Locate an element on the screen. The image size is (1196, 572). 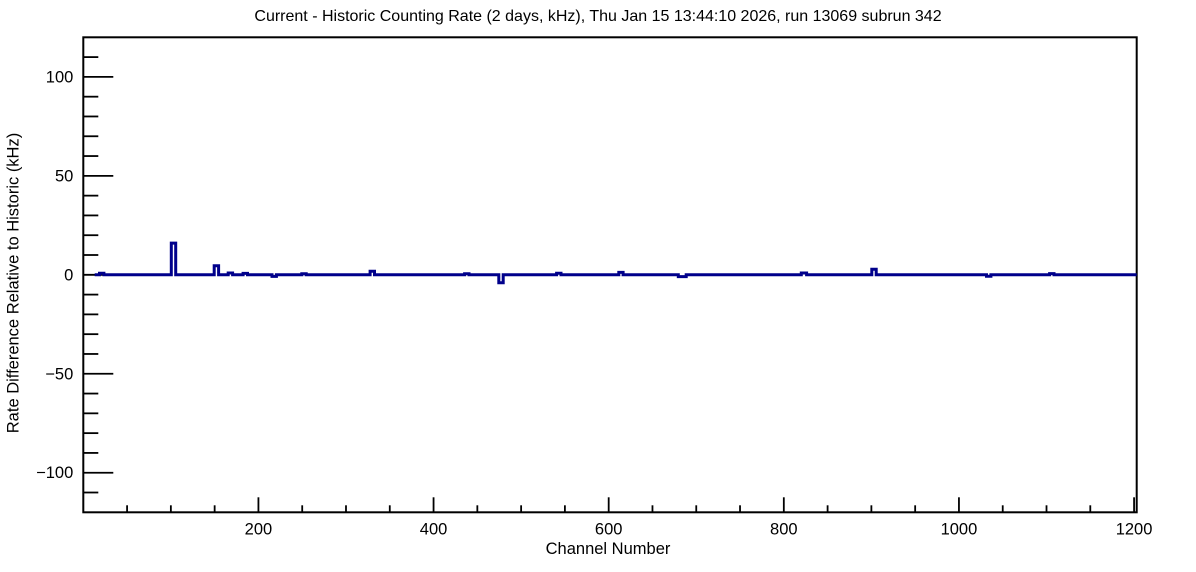
y-tick-label: −100 is located at coordinates (54, 473).